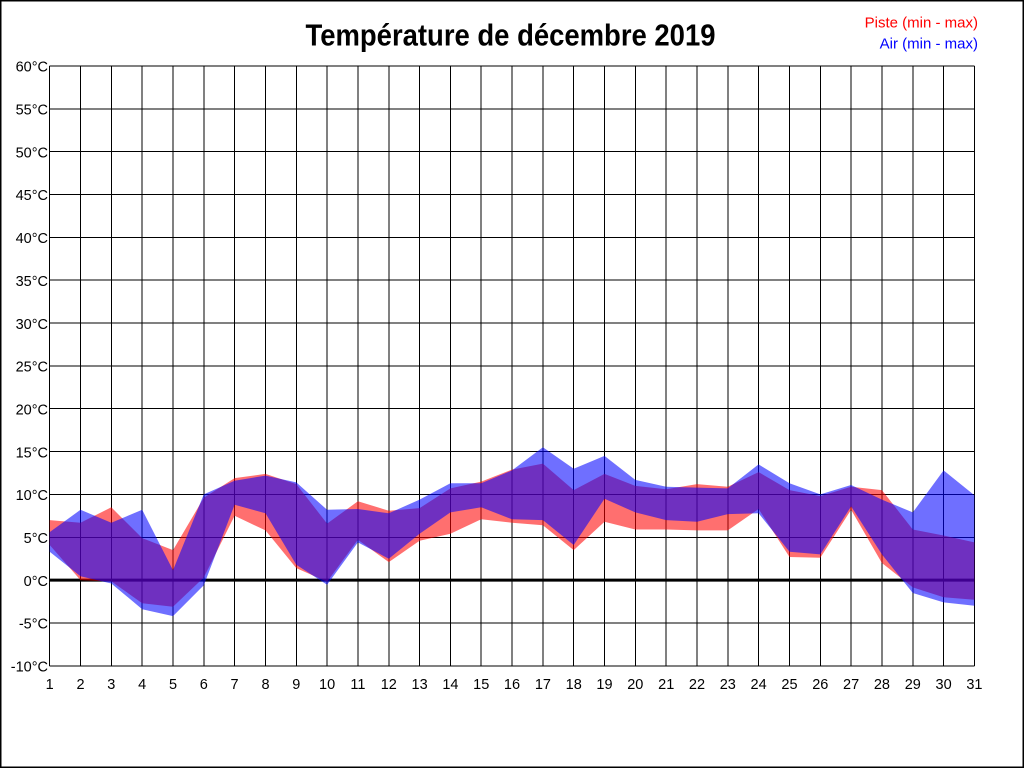  Describe the element at coordinates (32, 239) in the screenshot. I see `svg-text: 40°C` at that location.